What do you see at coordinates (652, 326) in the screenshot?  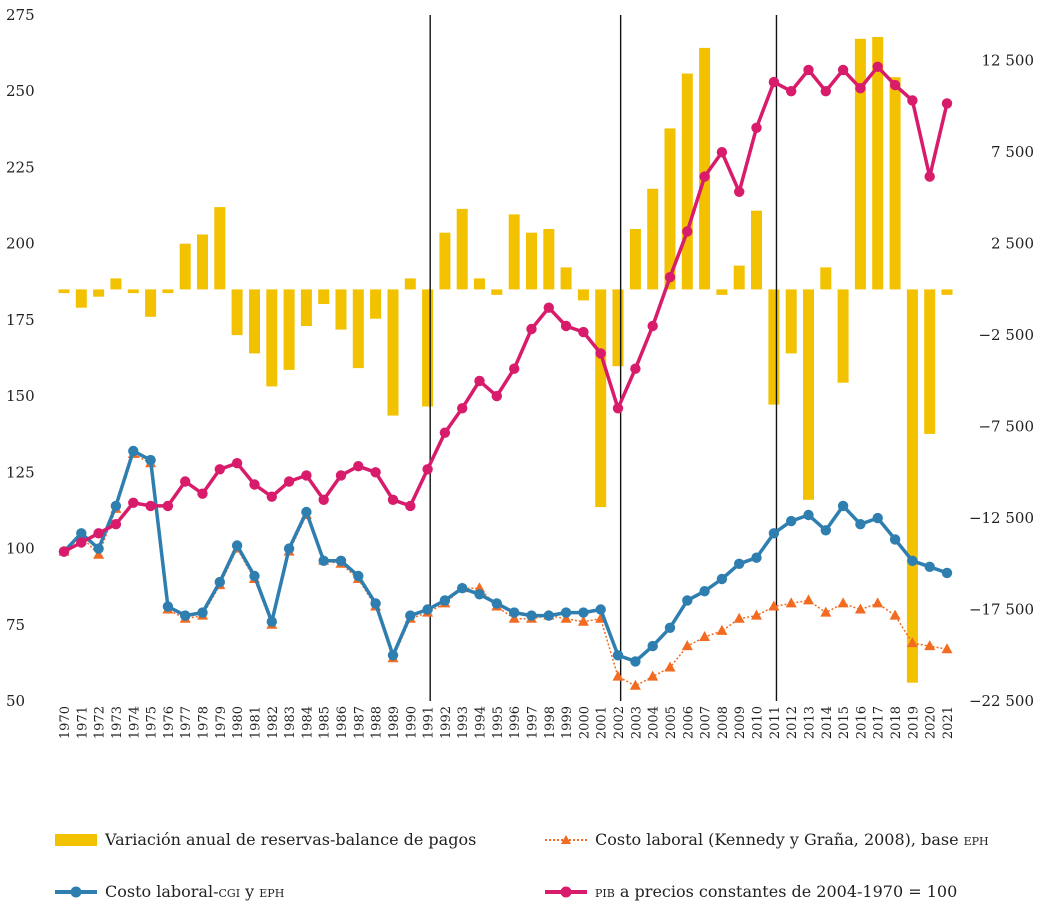 I see `point-pib-2004` at bounding box center [652, 326].